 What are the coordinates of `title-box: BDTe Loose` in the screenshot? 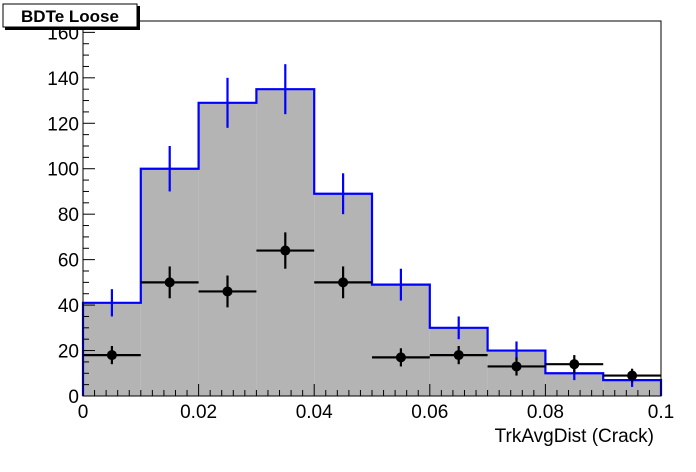 It's located at (71, 16).